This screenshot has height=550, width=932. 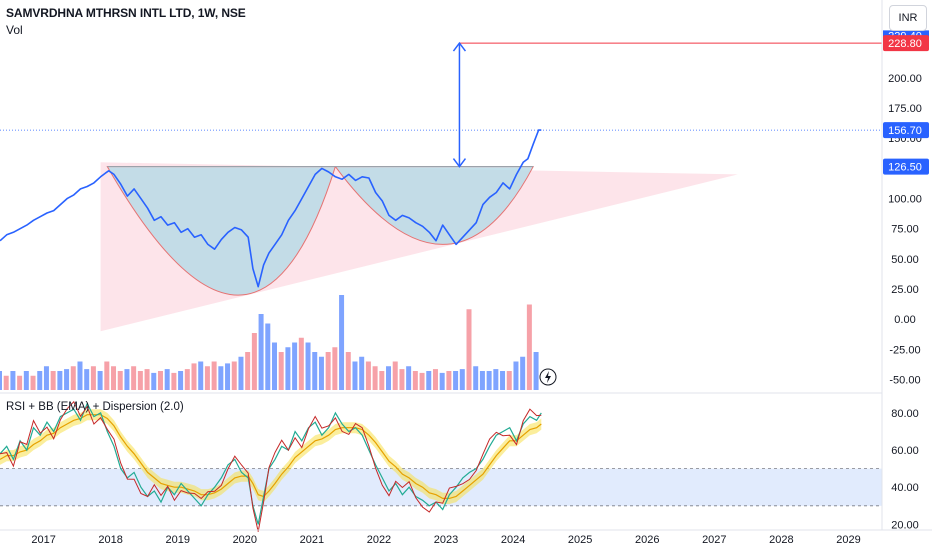 What do you see at coordinates (905, 488) in the screenshot?
I see `rsi-tick-label: 40.00` at bounding box center [905, 488].